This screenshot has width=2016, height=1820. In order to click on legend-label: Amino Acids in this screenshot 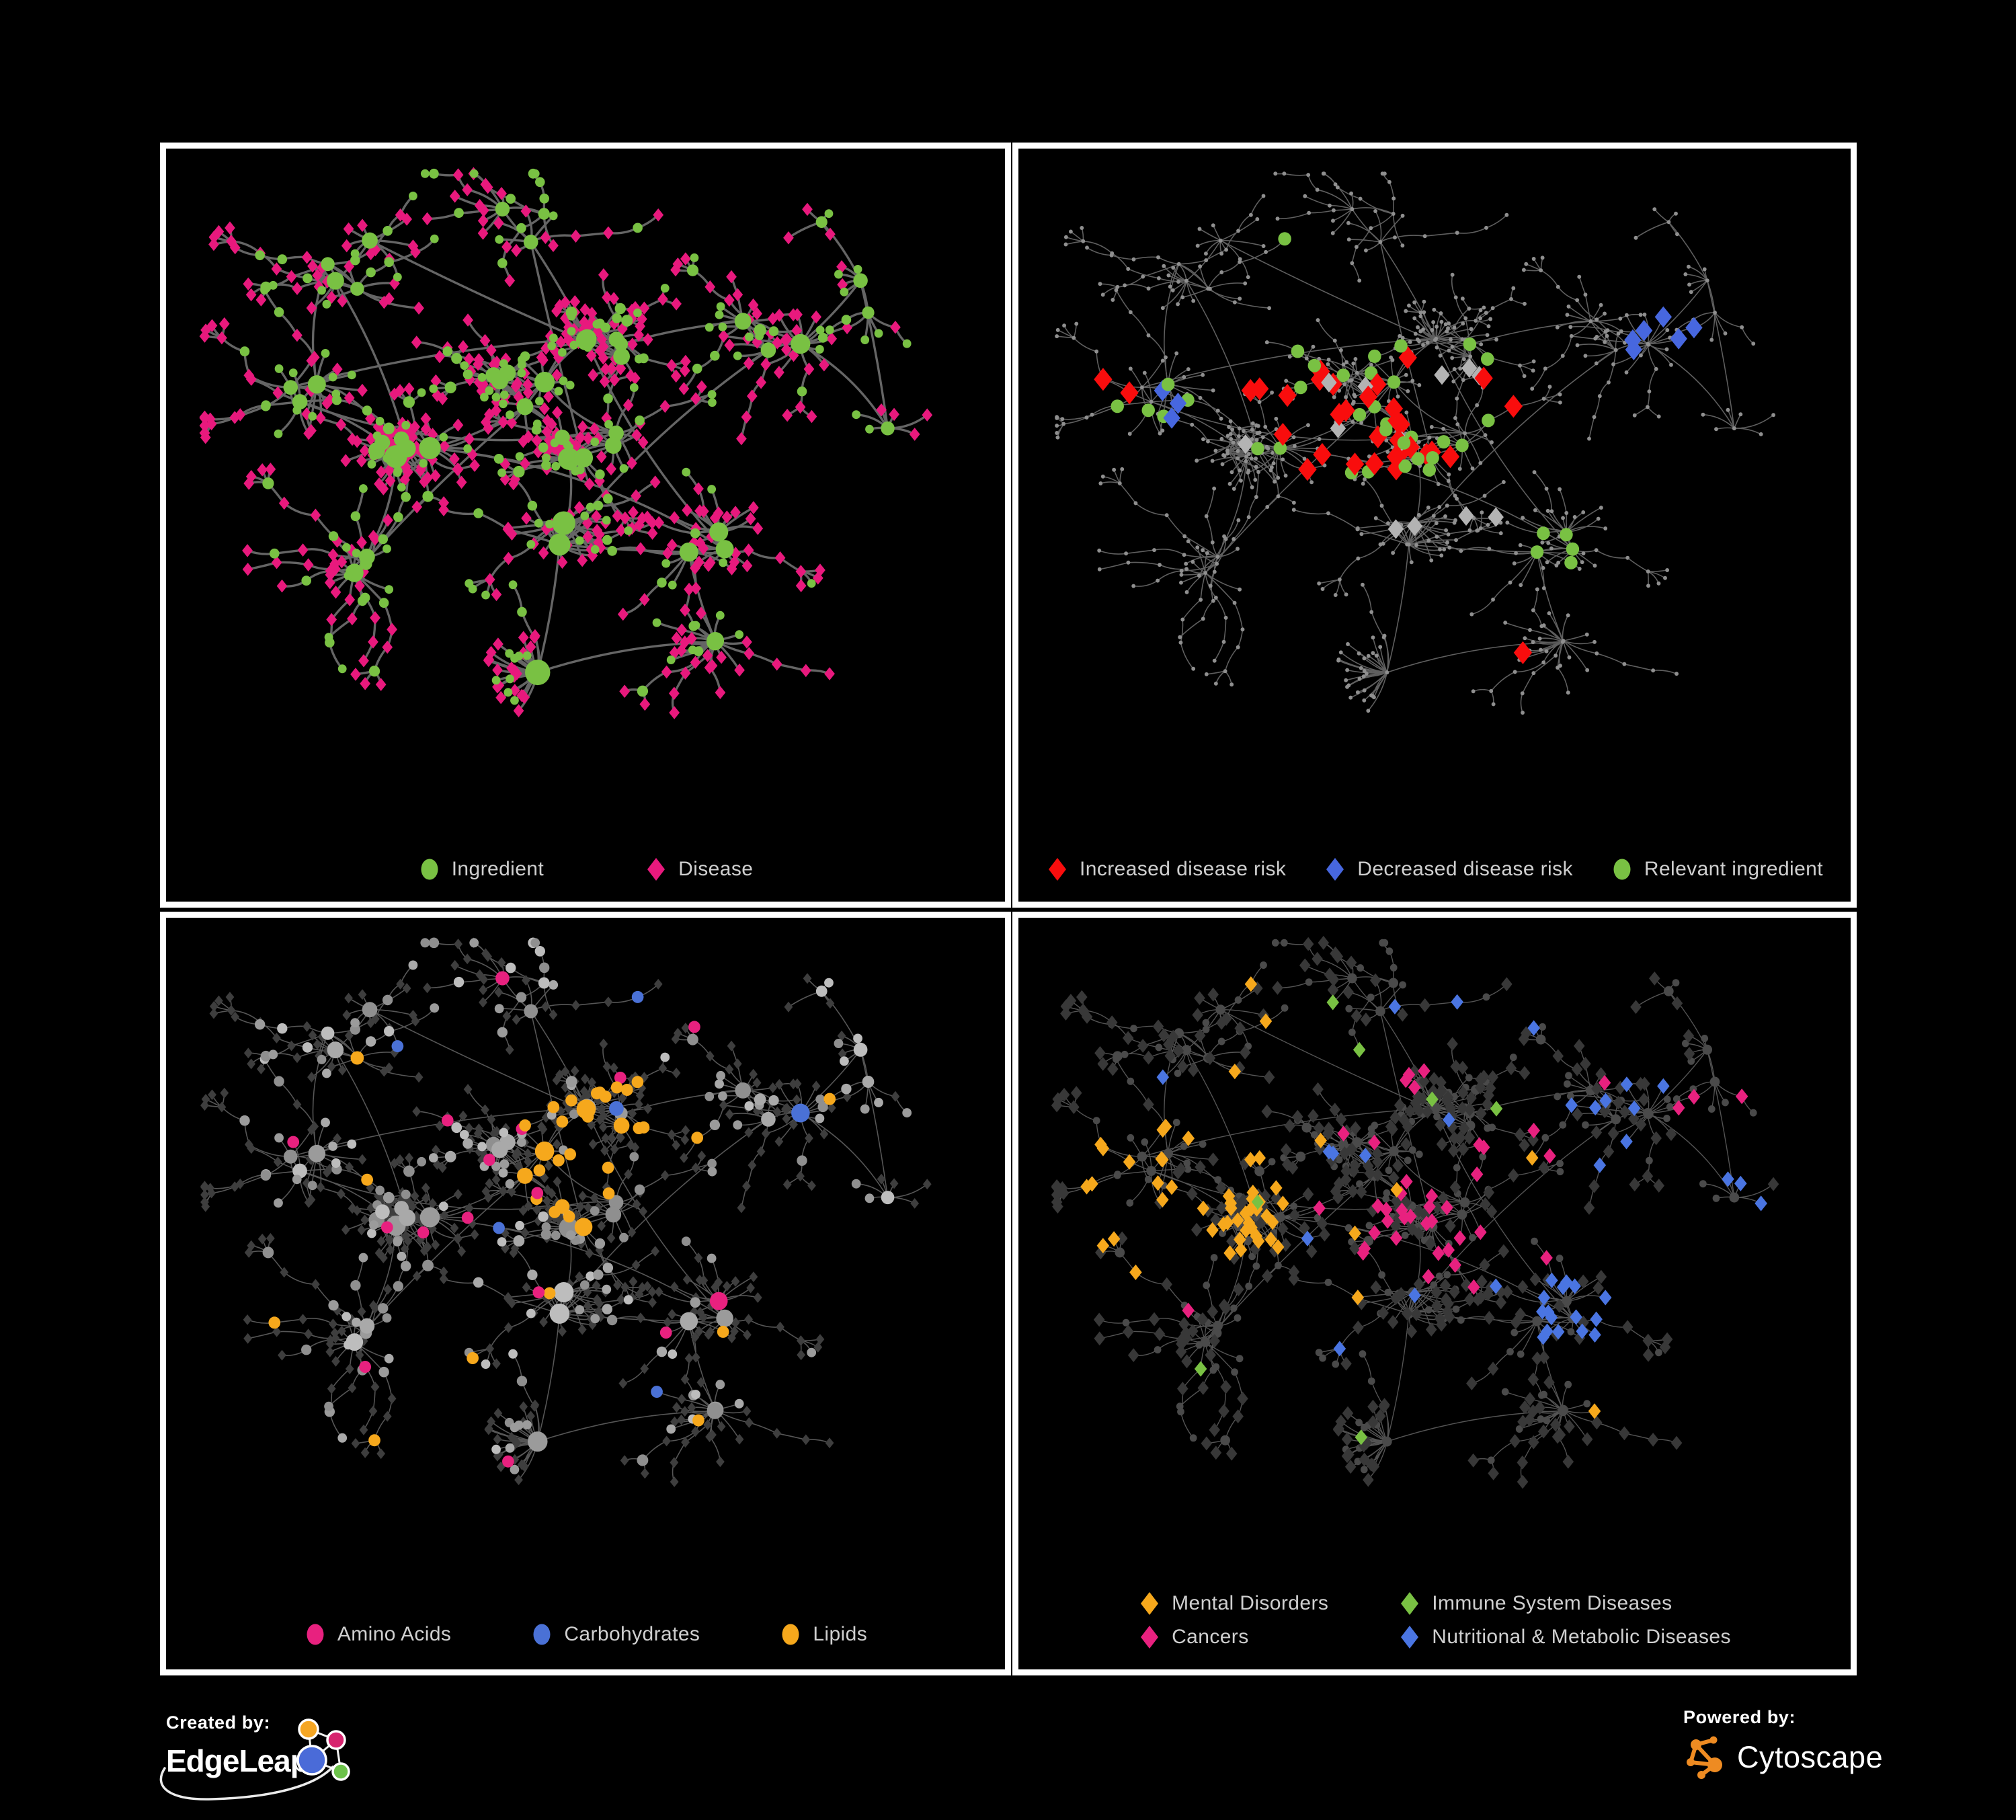, I will do `click(394, 1634)`.